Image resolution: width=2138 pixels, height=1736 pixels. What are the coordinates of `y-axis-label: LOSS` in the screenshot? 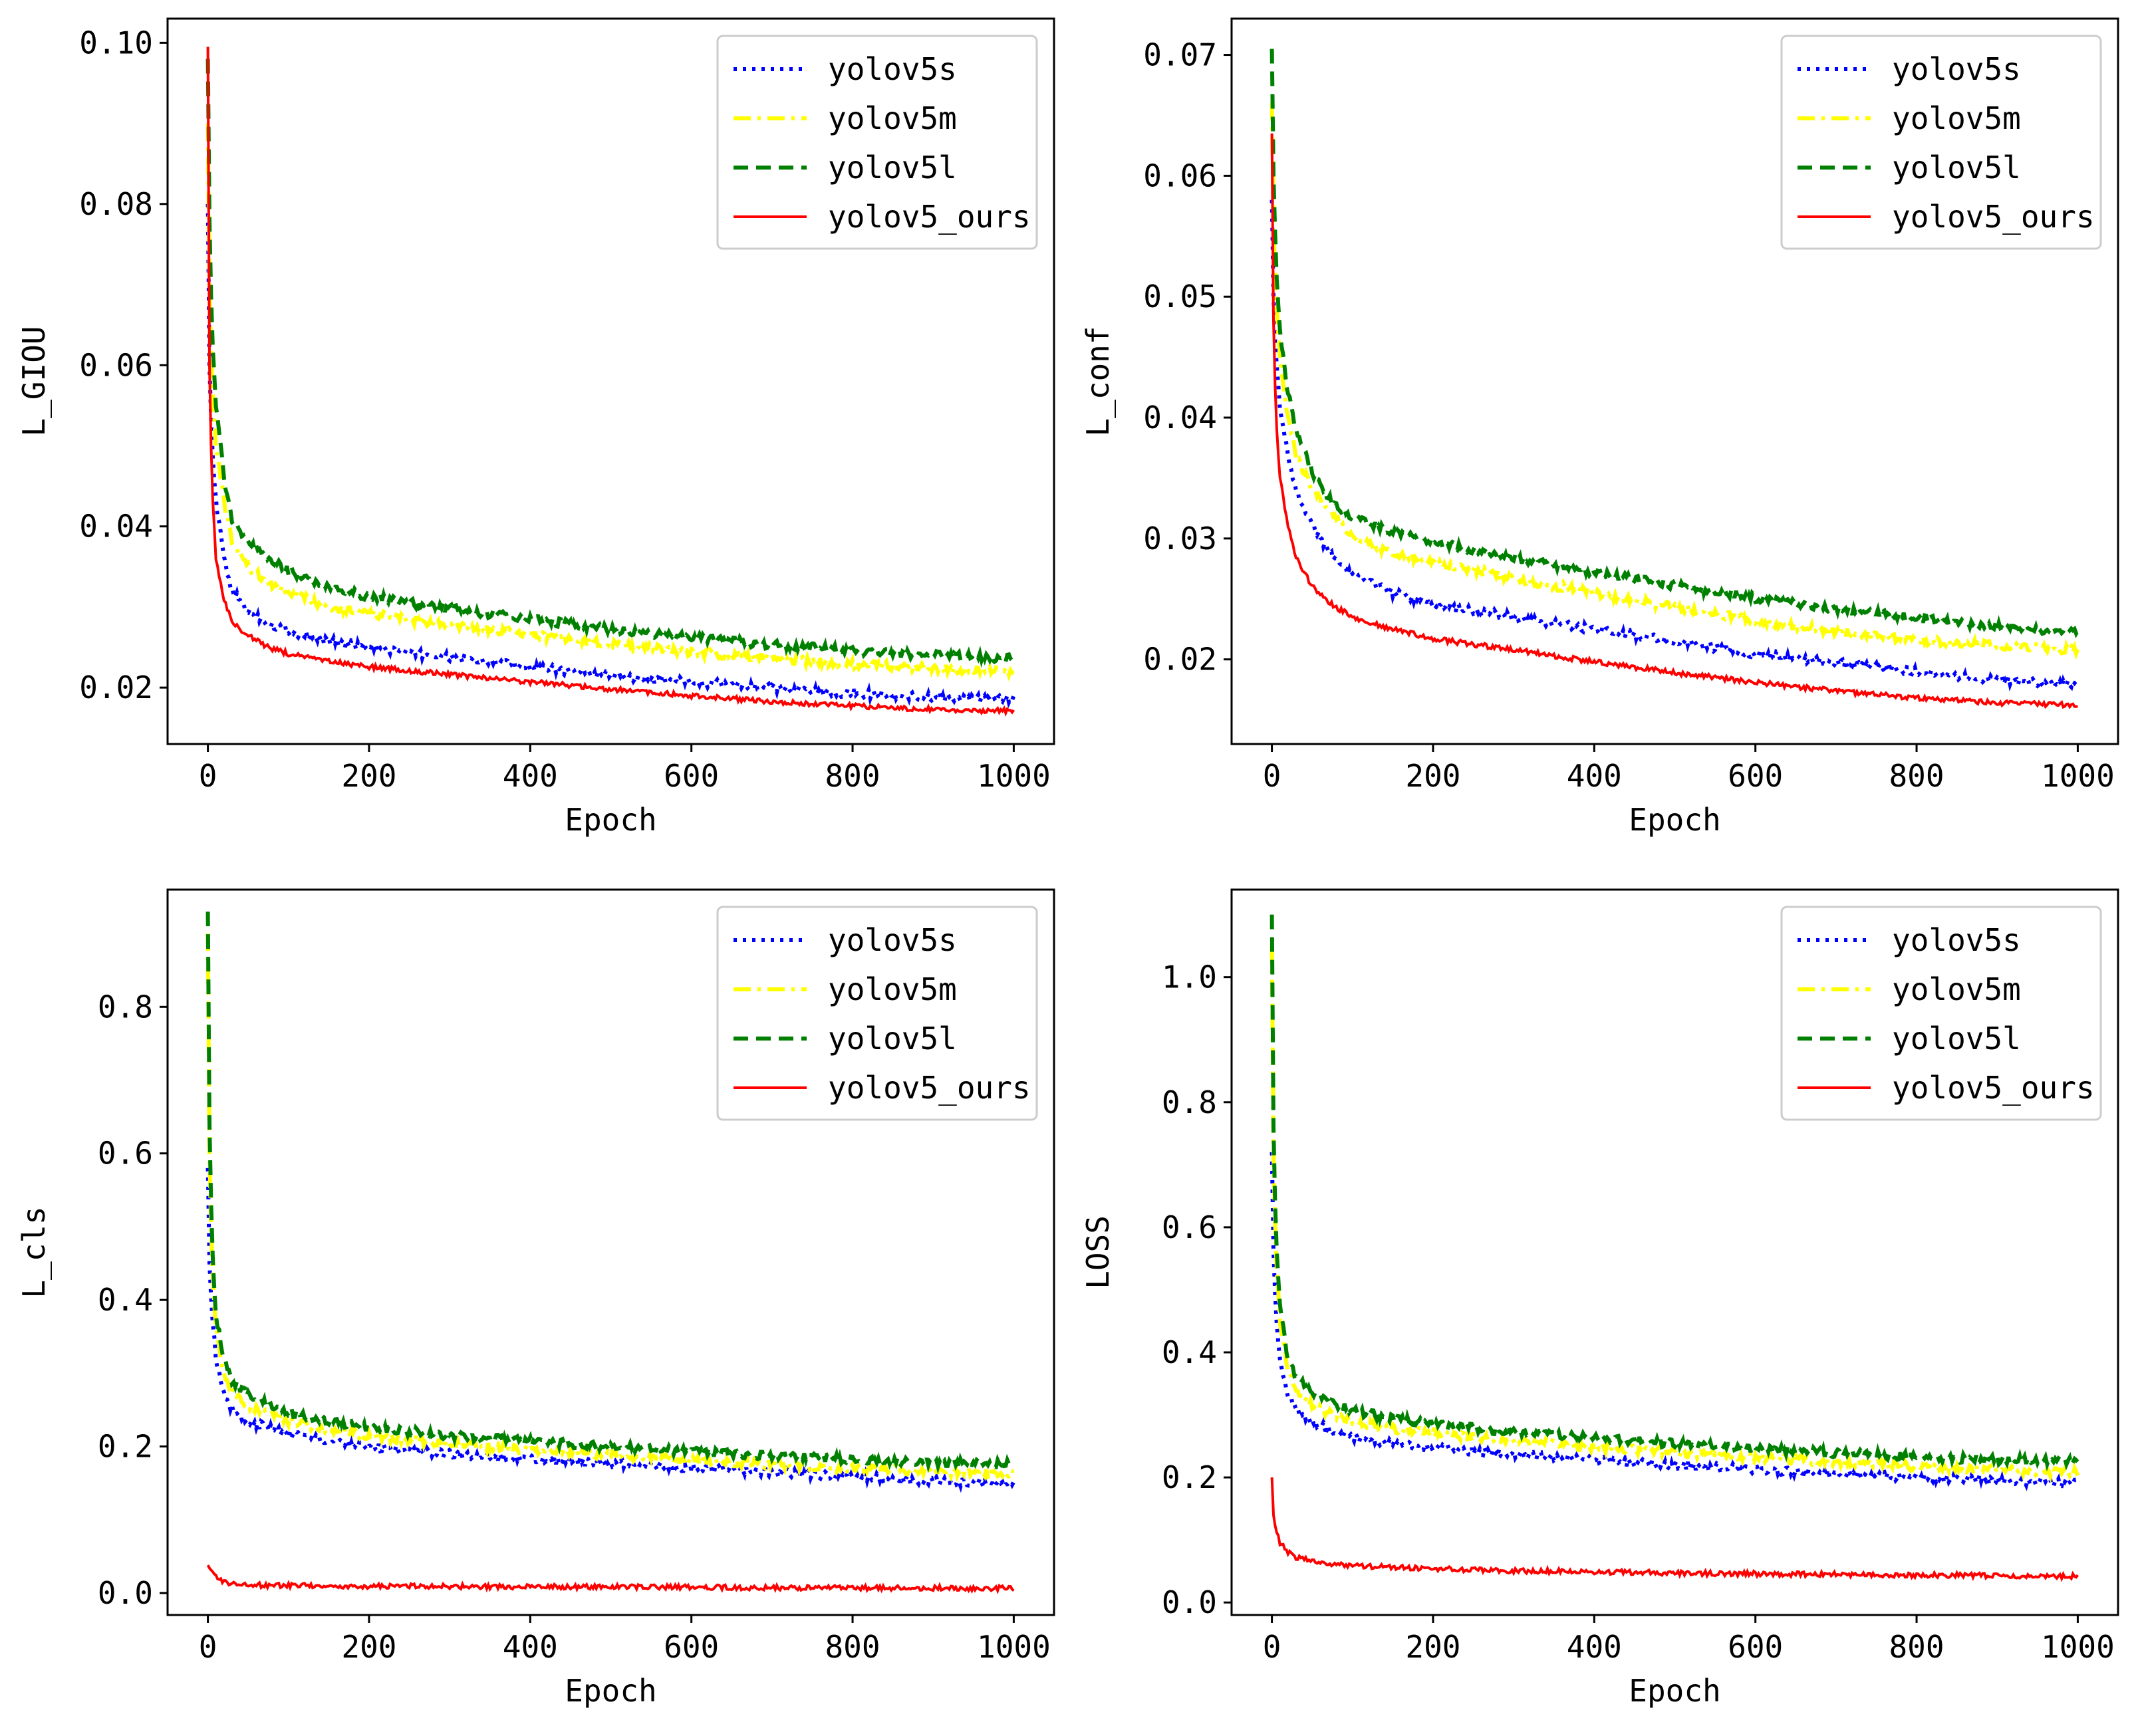 It's located at (1098, 1252).